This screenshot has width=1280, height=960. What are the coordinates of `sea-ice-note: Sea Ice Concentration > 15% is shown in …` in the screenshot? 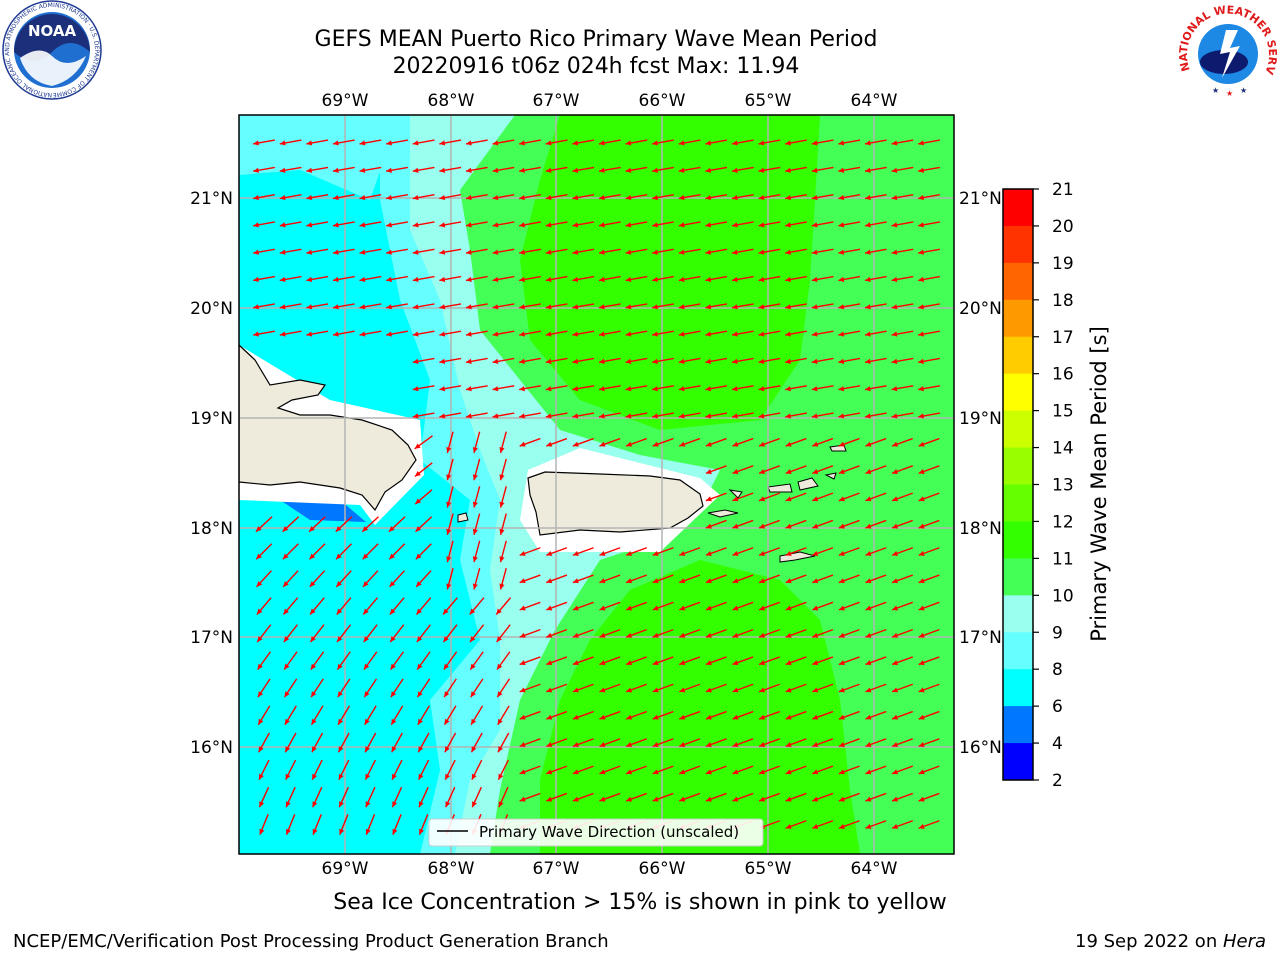 It's located at (640, 902).